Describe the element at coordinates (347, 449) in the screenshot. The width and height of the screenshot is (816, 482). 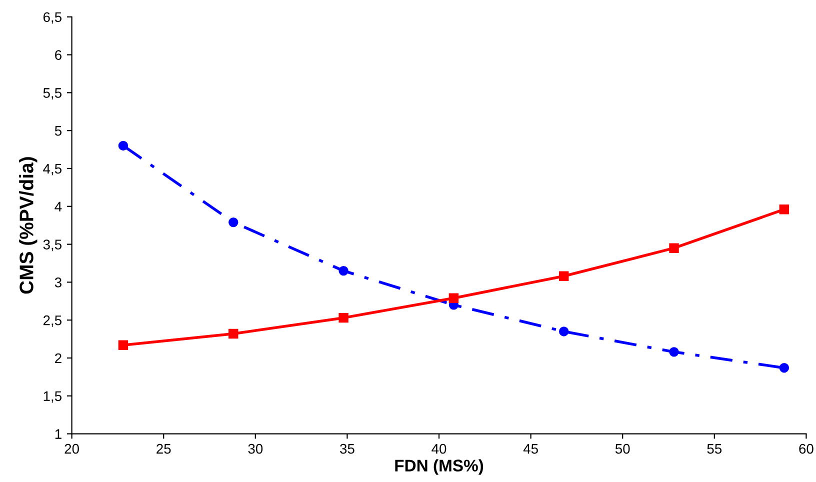
I see `x-tick-label: 35` at that location.